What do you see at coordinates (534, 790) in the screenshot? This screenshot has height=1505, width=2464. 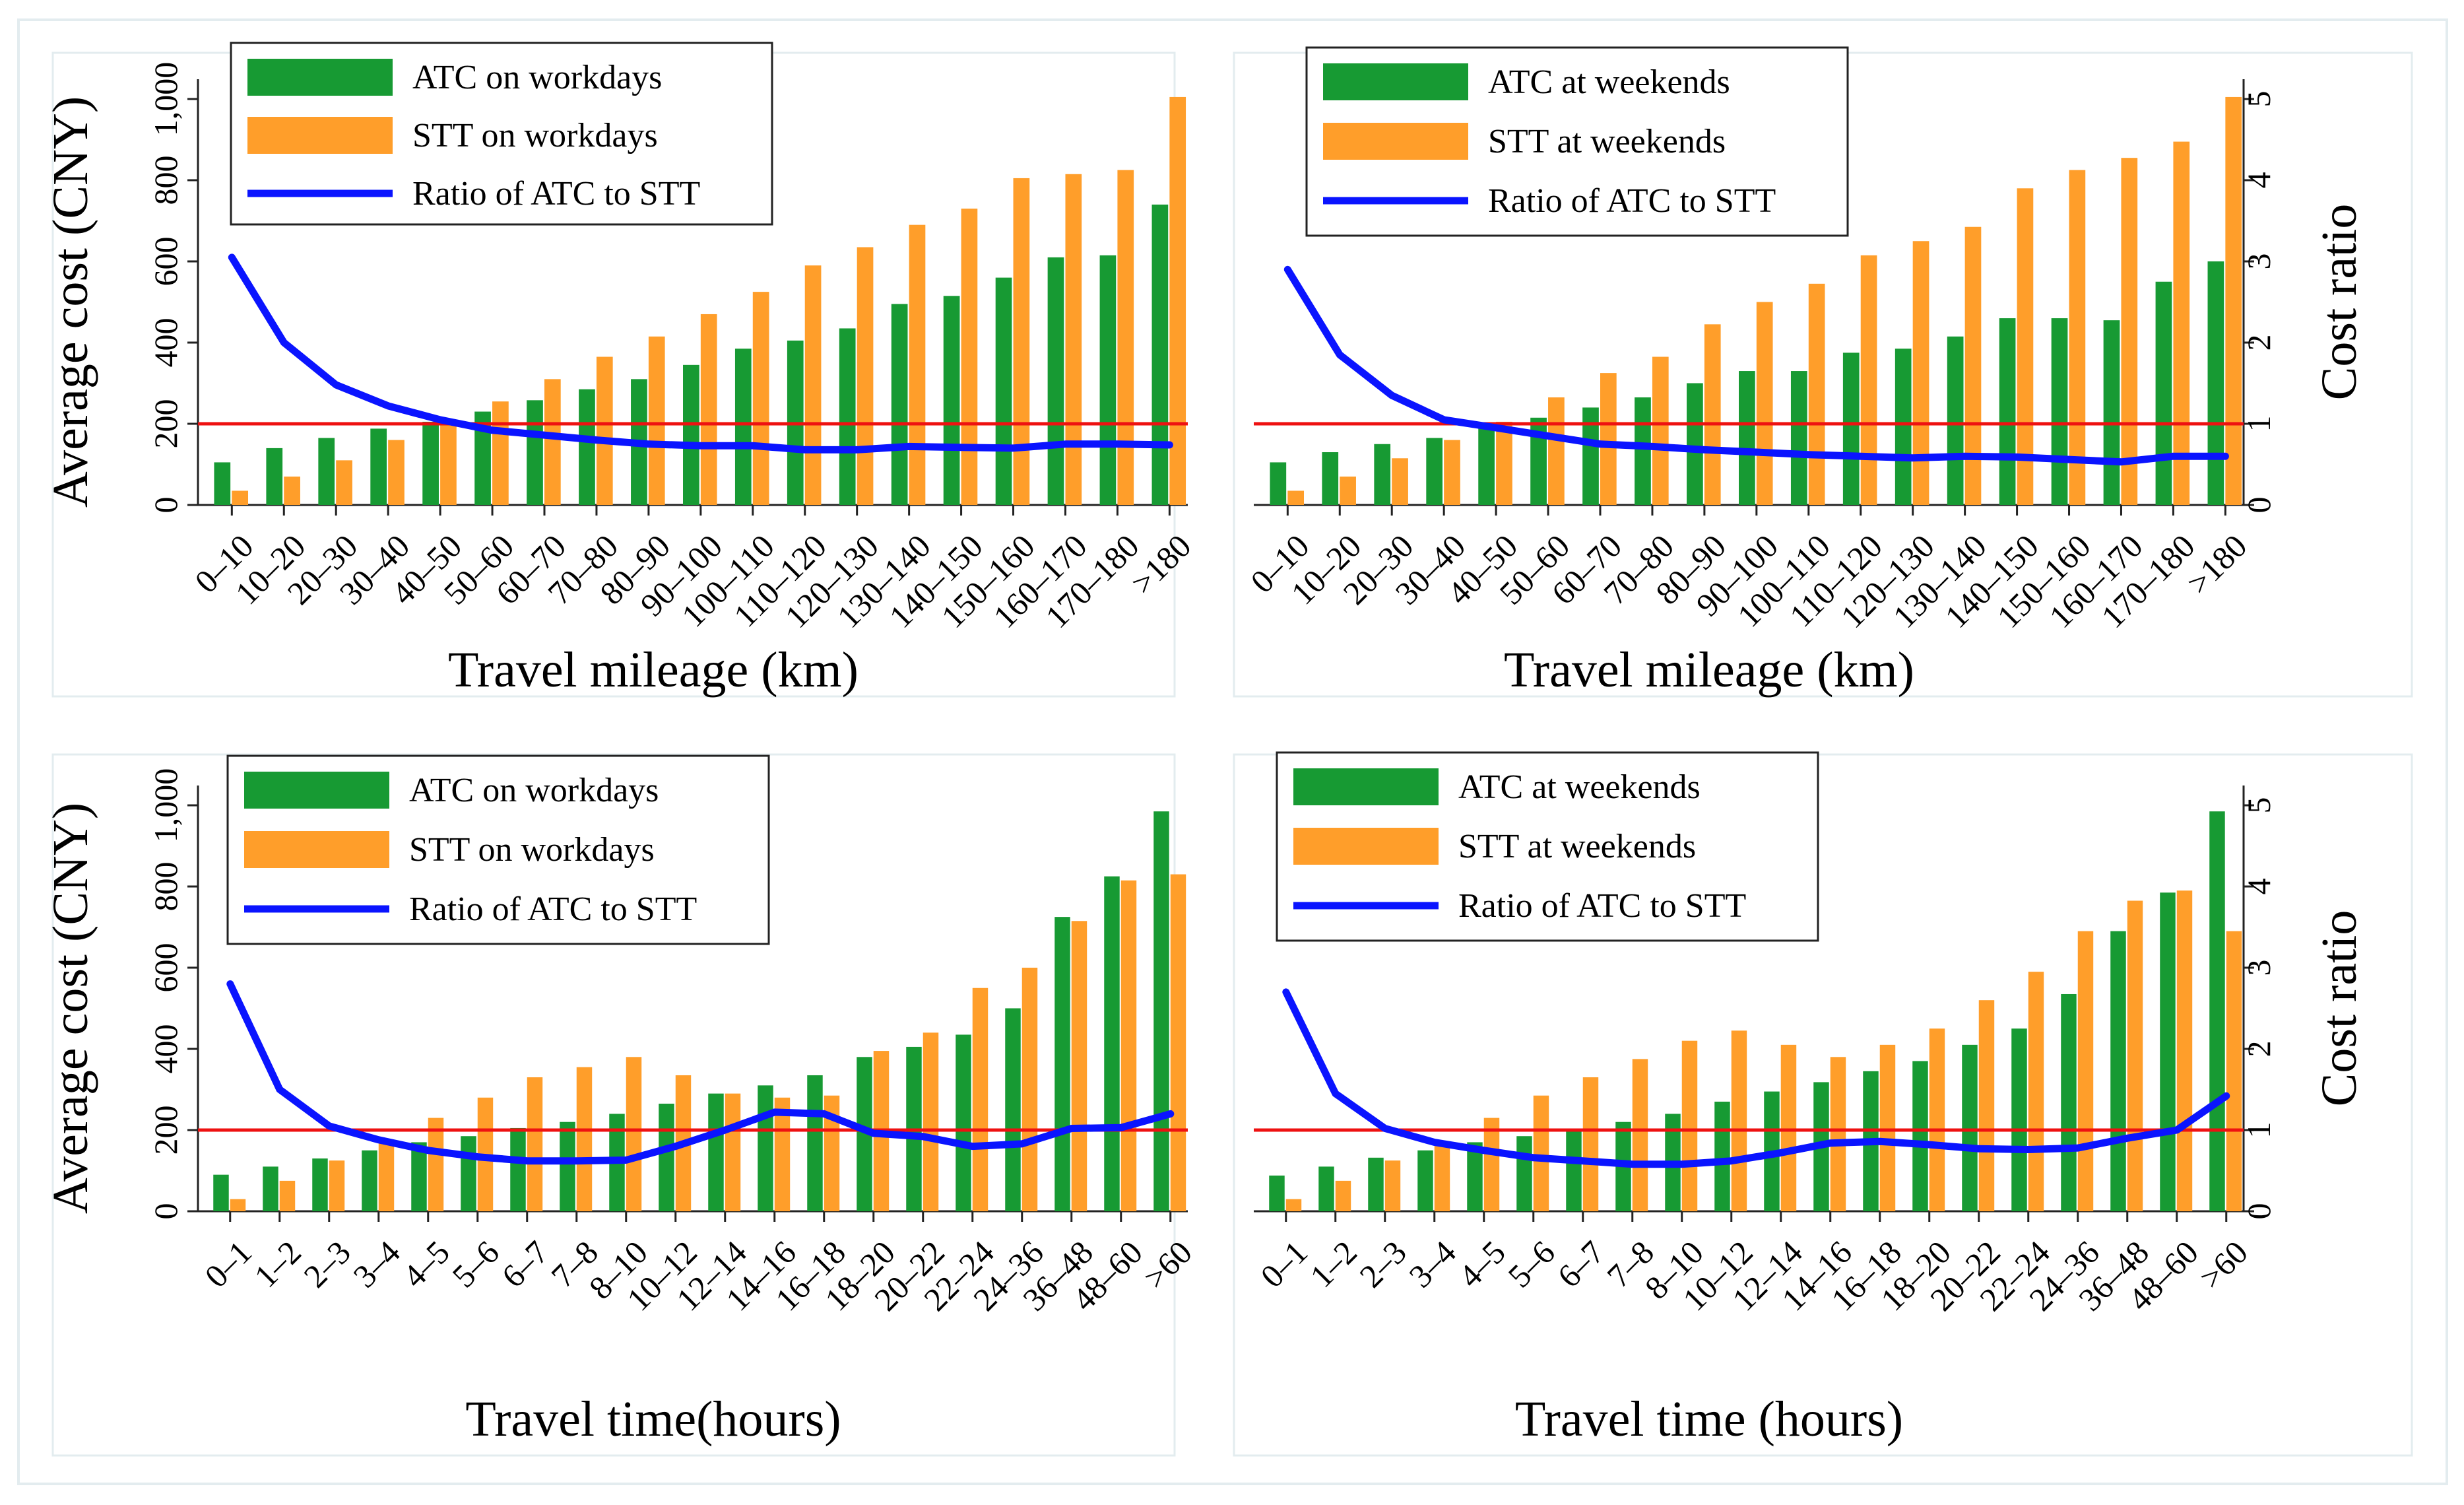 I see `legend-label: ATC on workdays` at bounding box center [534, 790].